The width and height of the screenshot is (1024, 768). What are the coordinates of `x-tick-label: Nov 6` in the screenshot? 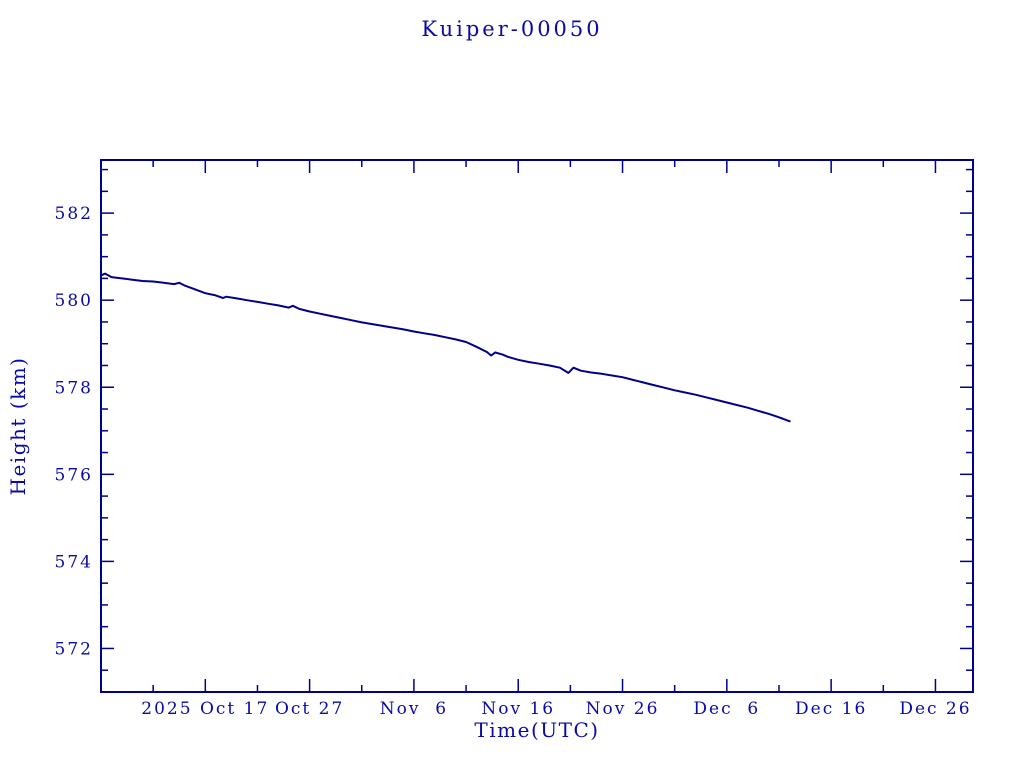 It's located at (414, 709).